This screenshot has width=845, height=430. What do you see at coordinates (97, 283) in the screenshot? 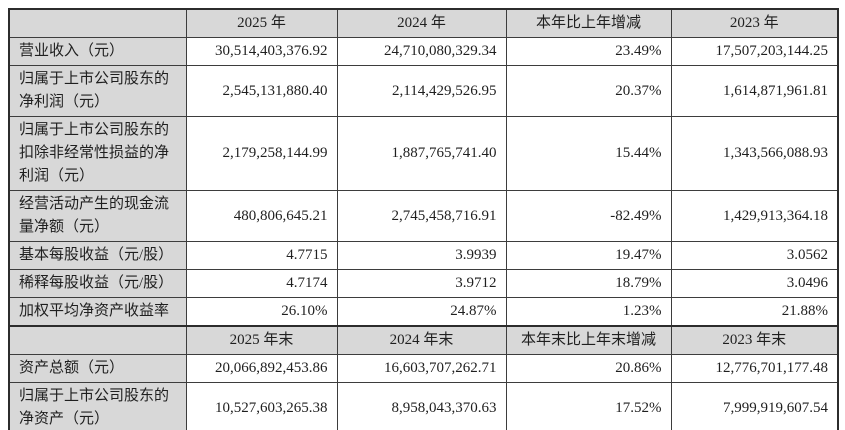
I see `row-label-cell: 稀释每股收益（元/股）` at bounding box center [97, 283].